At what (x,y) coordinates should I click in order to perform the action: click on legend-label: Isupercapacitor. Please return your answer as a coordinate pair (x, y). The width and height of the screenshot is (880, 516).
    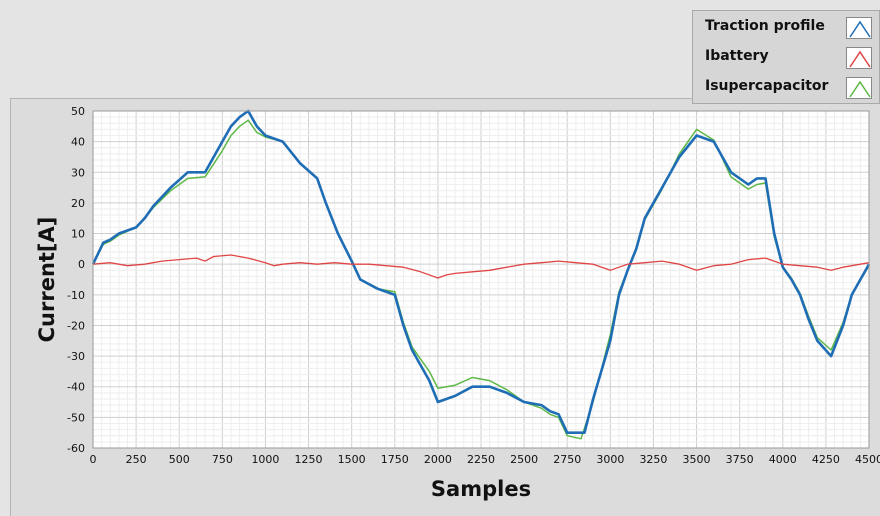
    Looking at the image, I should click on (767, 86).